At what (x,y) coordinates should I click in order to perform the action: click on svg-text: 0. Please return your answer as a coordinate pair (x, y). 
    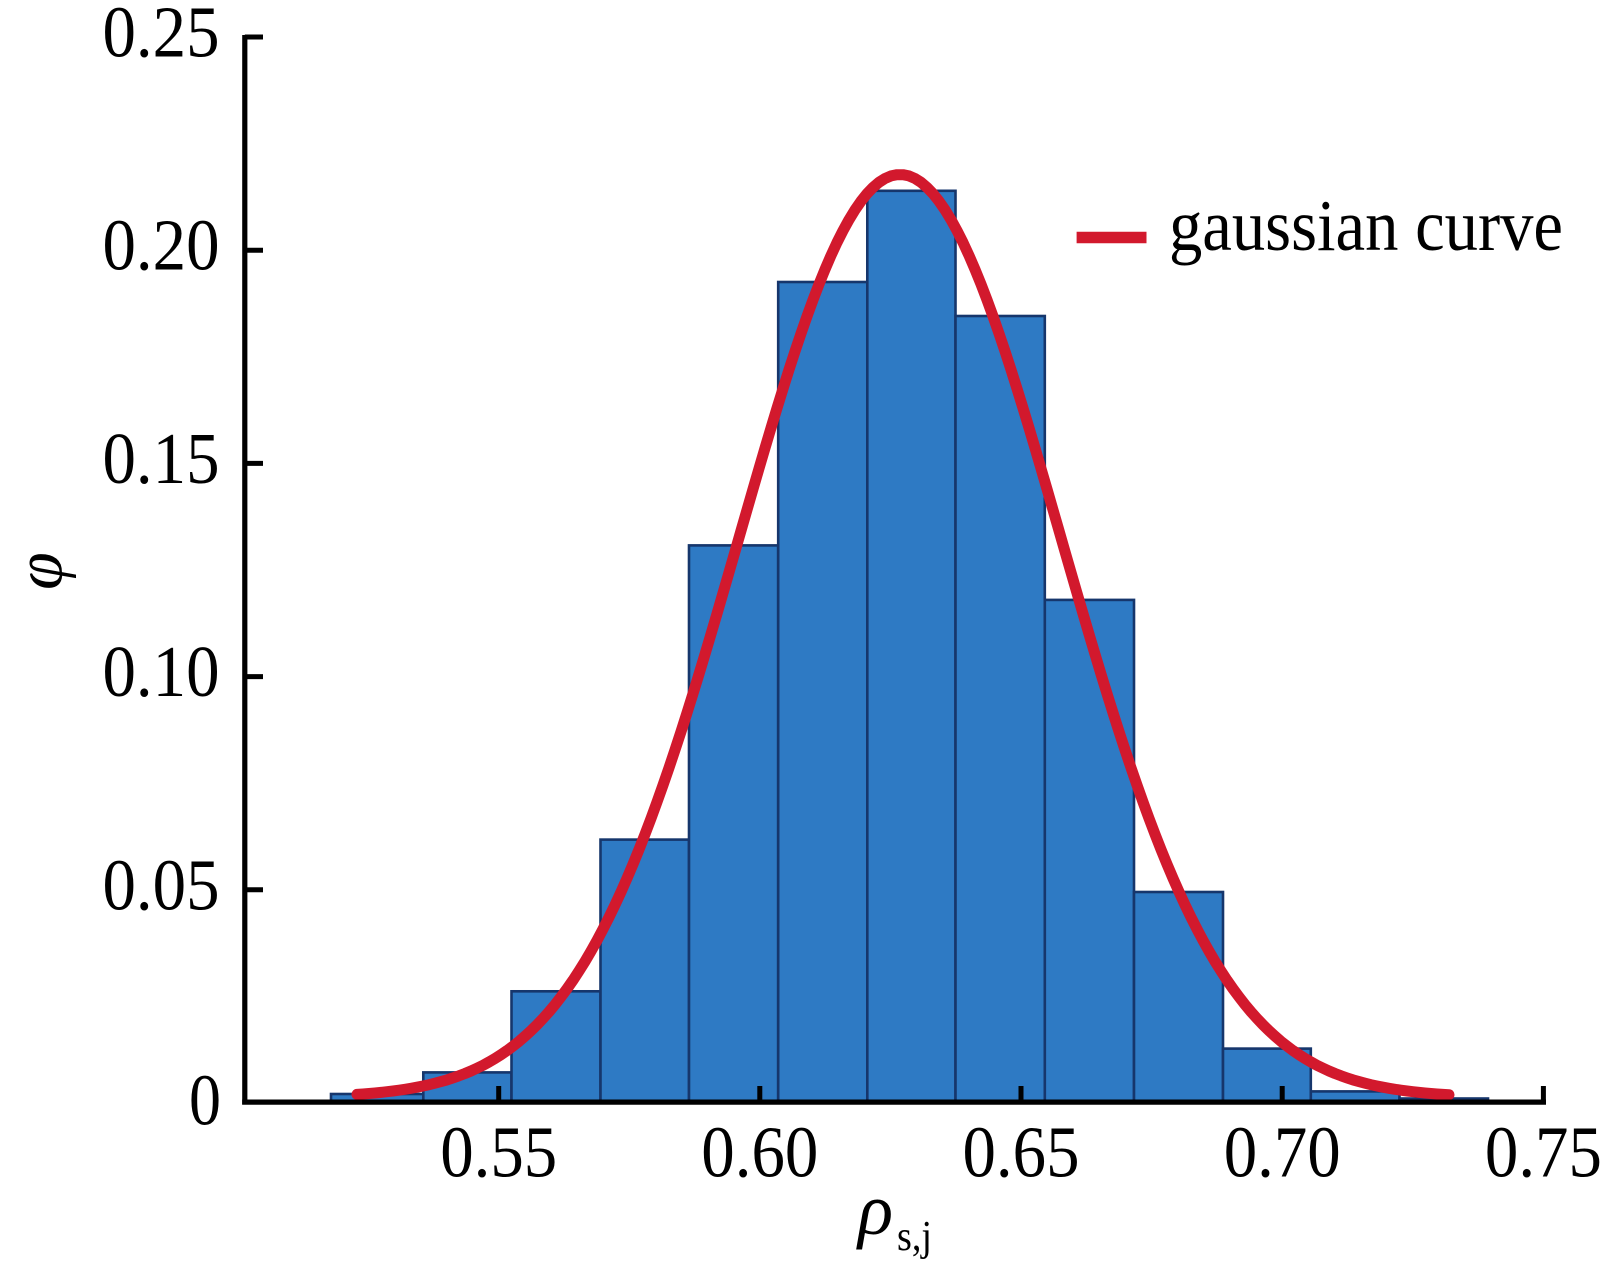
    Looking at the image, I should click on (205, 1100).